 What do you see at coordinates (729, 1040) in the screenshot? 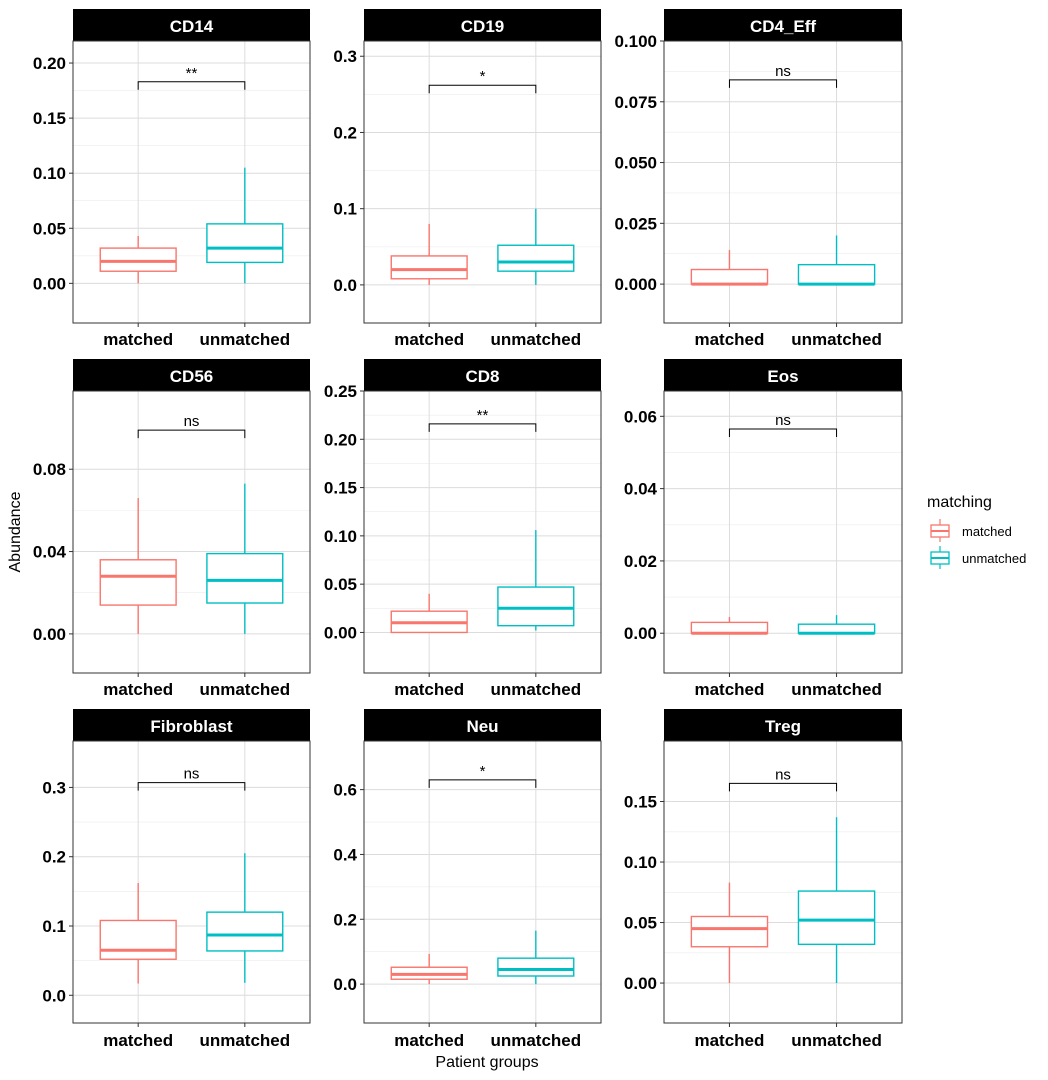
I see `panel-treg-xtick-label: matched` at bounding box center [729, 1040].